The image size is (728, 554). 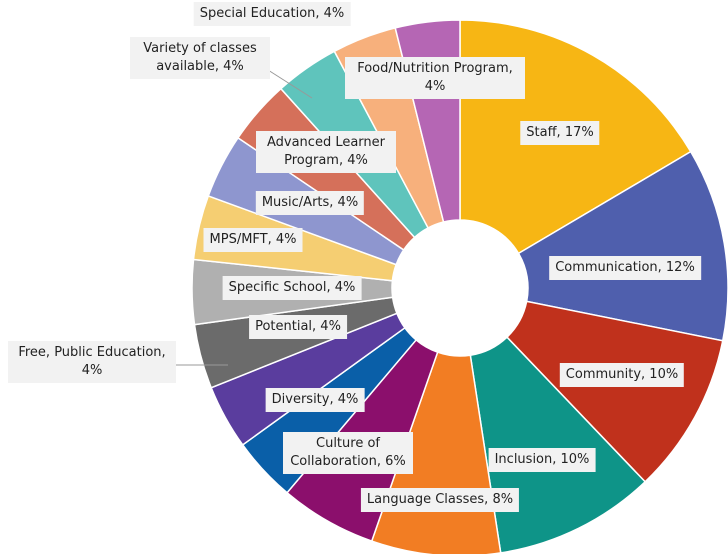 I want to click on data-label: Food/Nutrition Program, 4%, so click(x=435, y=78).